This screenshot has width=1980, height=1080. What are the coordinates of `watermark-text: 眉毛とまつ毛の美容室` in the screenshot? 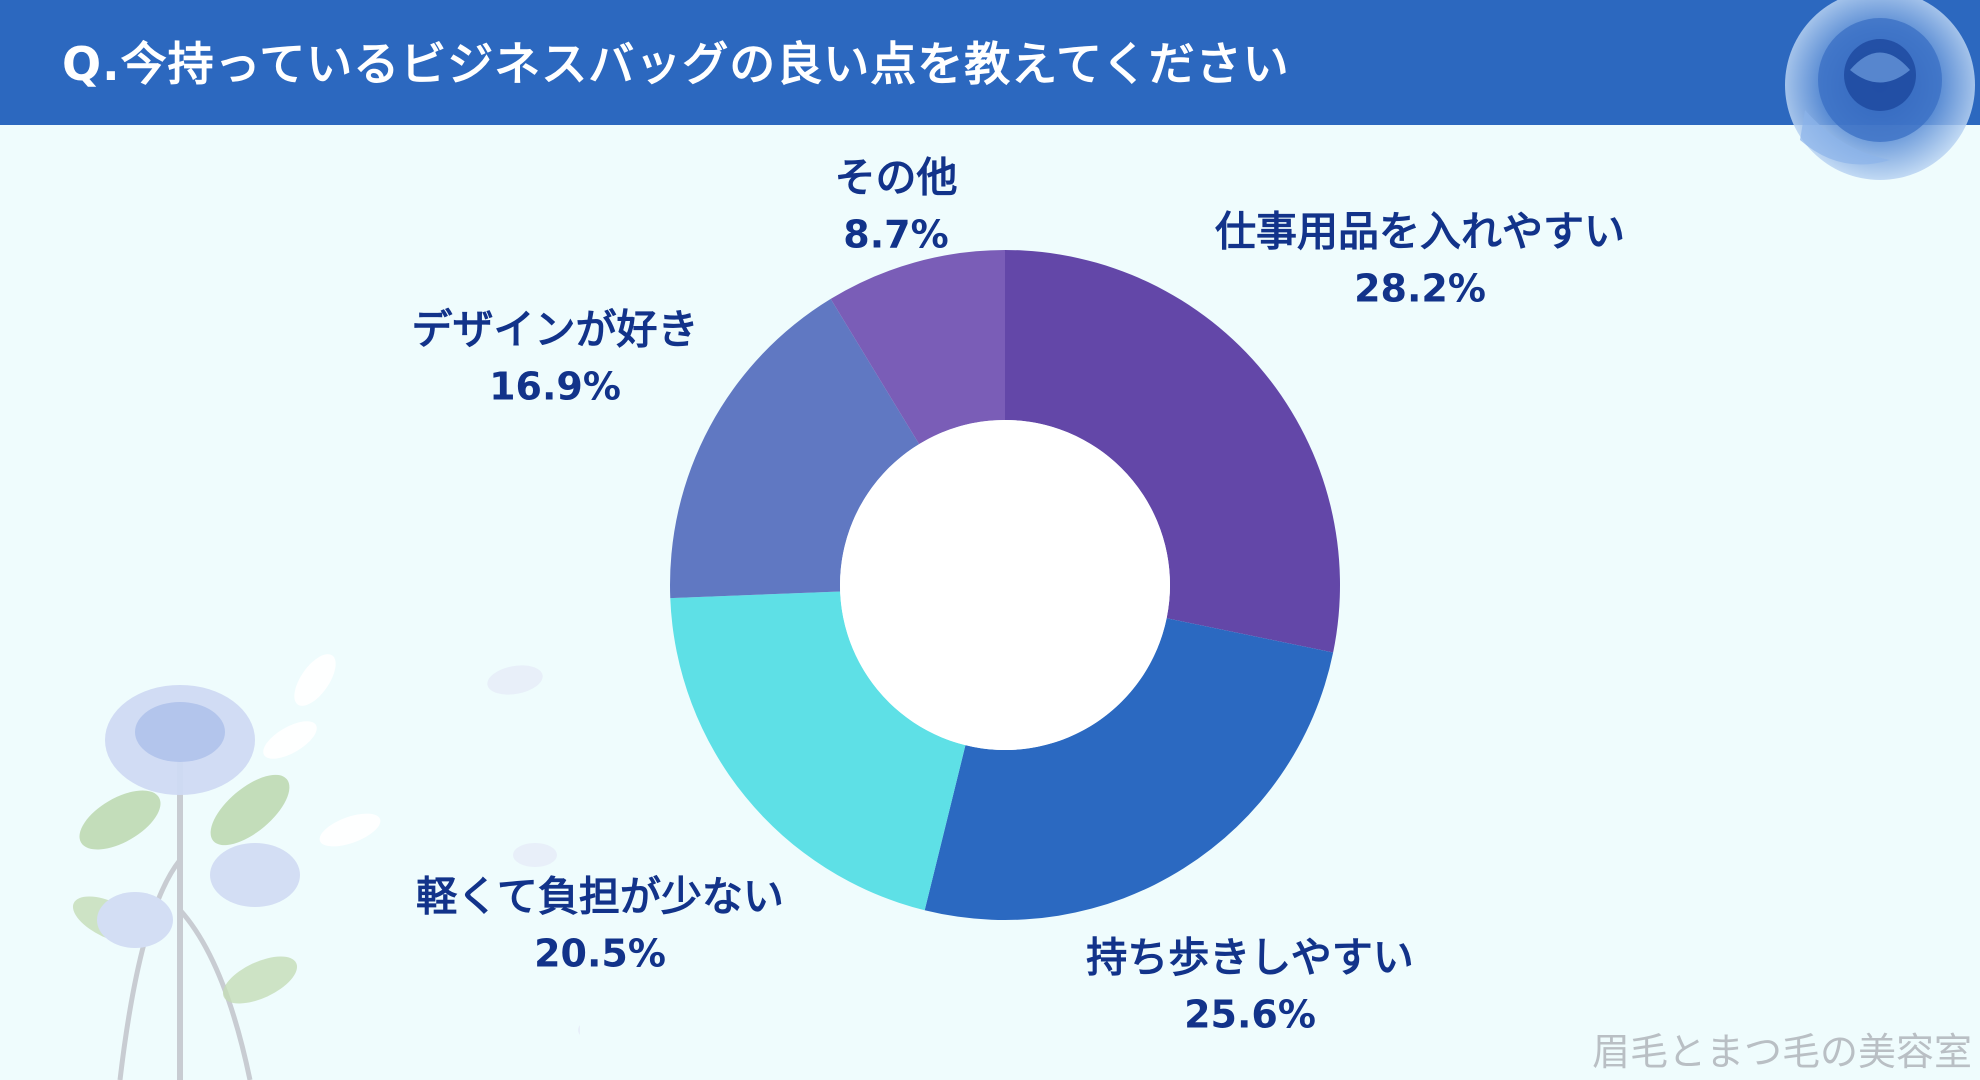 It's located at (1781, 1052).